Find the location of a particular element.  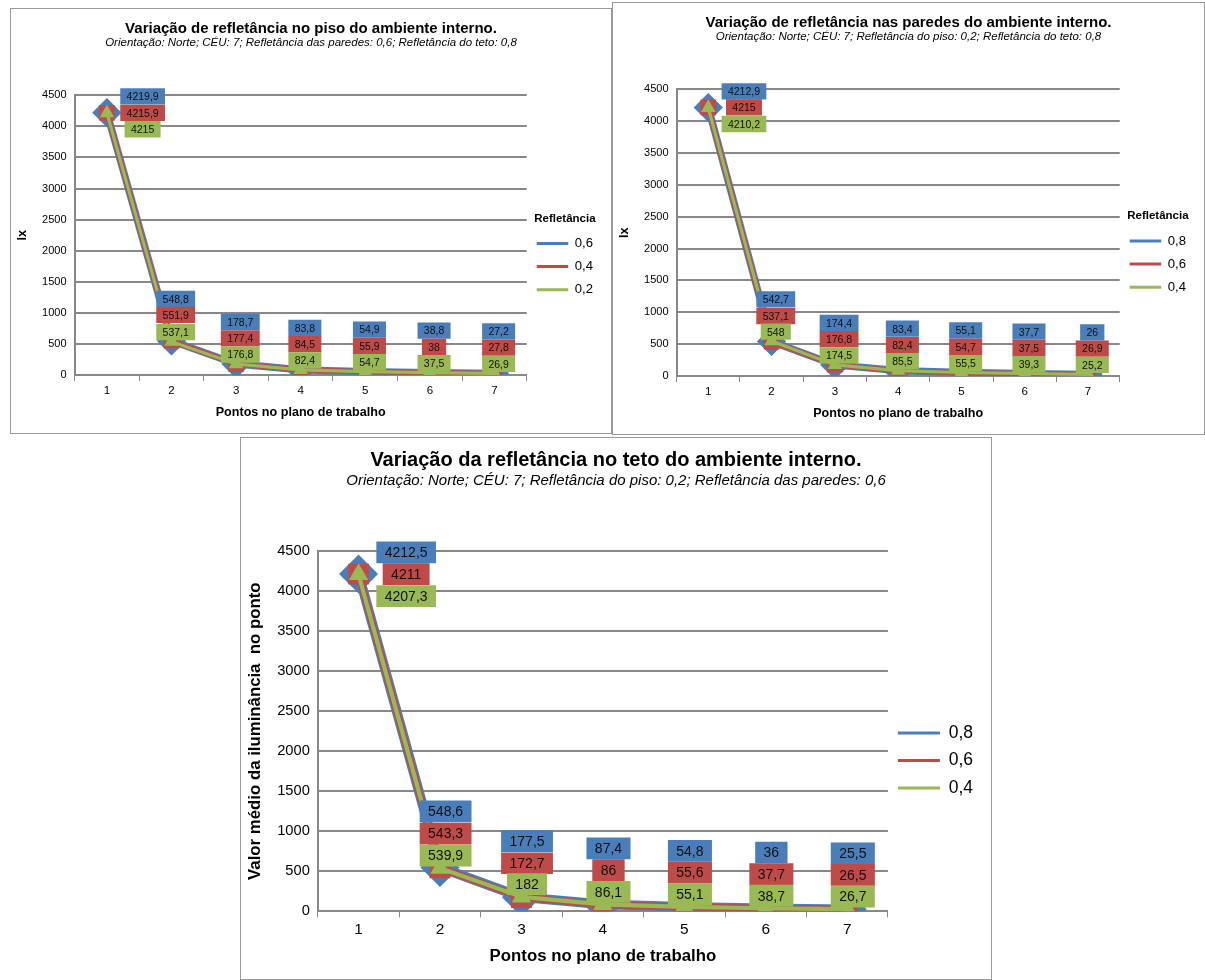

y-tick-label: 4000 is located at coordinates (54, 125).